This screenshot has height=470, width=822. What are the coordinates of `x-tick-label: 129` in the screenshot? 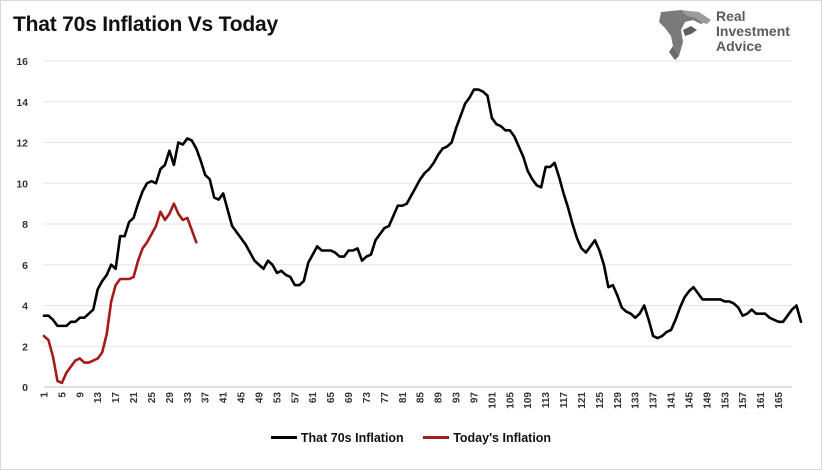 It's located at (618, 400).